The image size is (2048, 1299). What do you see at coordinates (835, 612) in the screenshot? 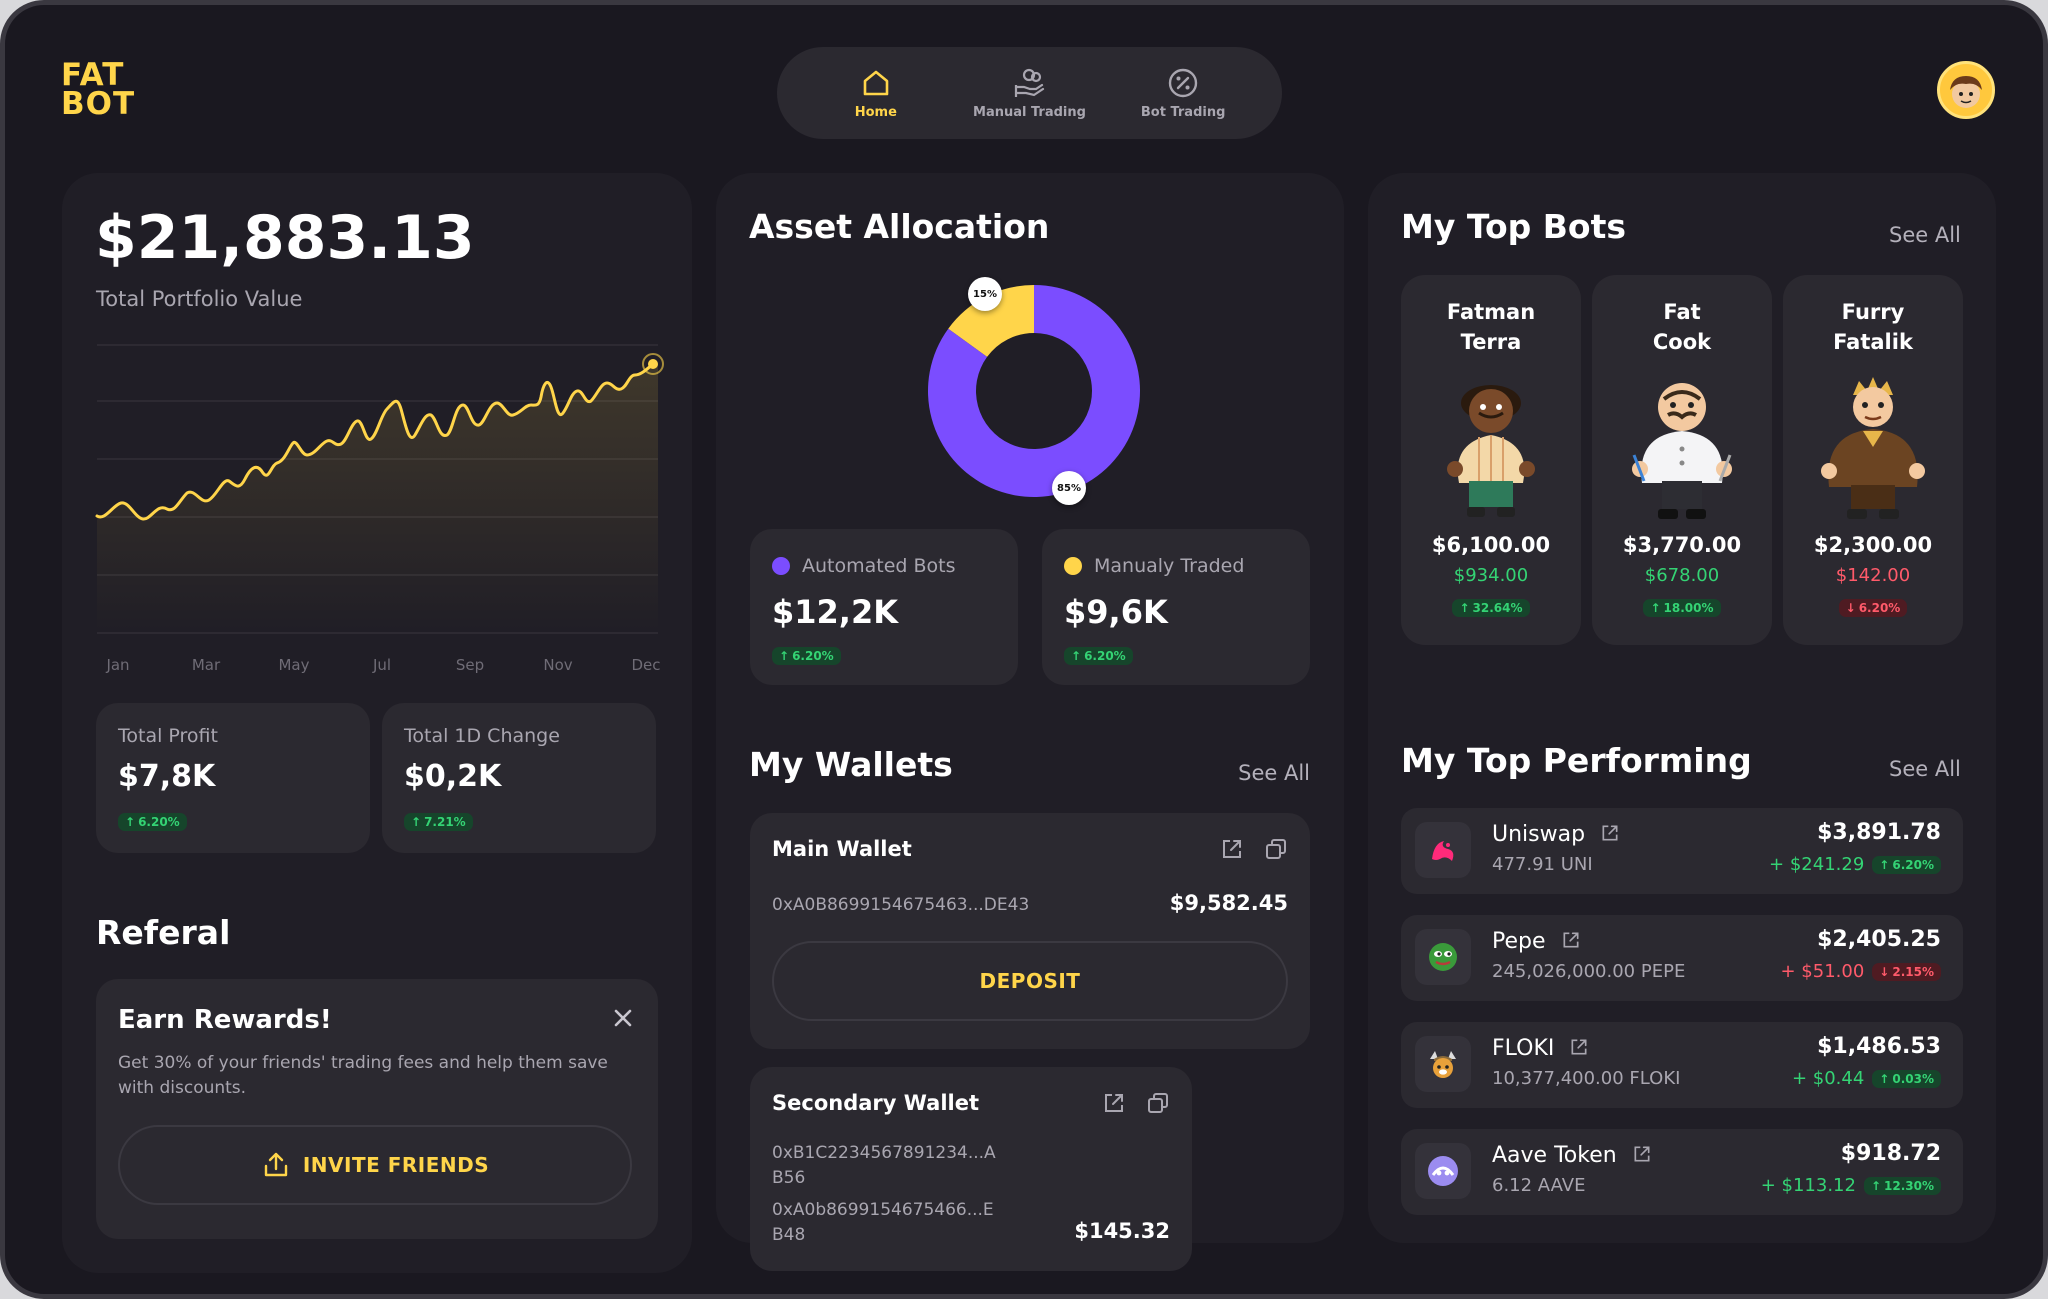
I see `card-value: $12,2K` at bounding box center [835, 612].